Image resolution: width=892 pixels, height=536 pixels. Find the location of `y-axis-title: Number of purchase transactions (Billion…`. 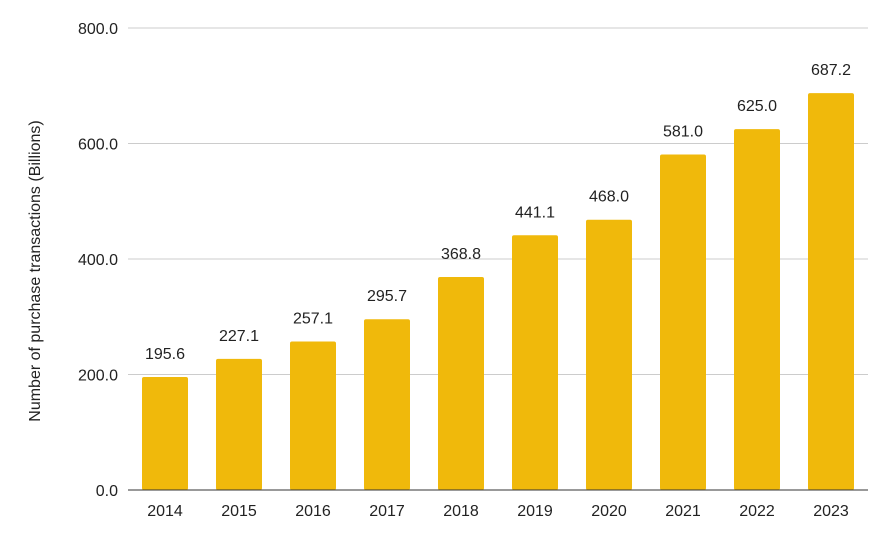

y-axis-title: Number of purchase transactions (Billion… is located at coordinates (35, 270).